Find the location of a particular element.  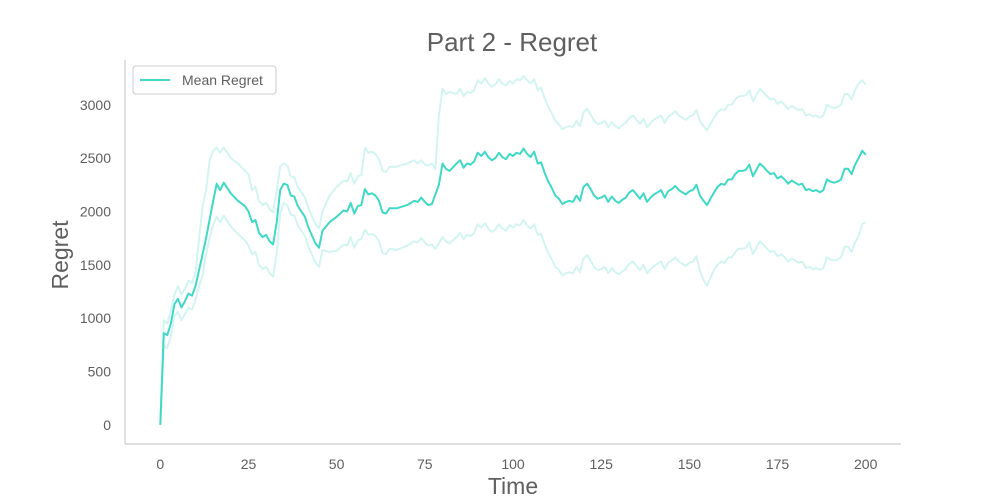

legend: Mean Regret is located at coordinates (204, 80).